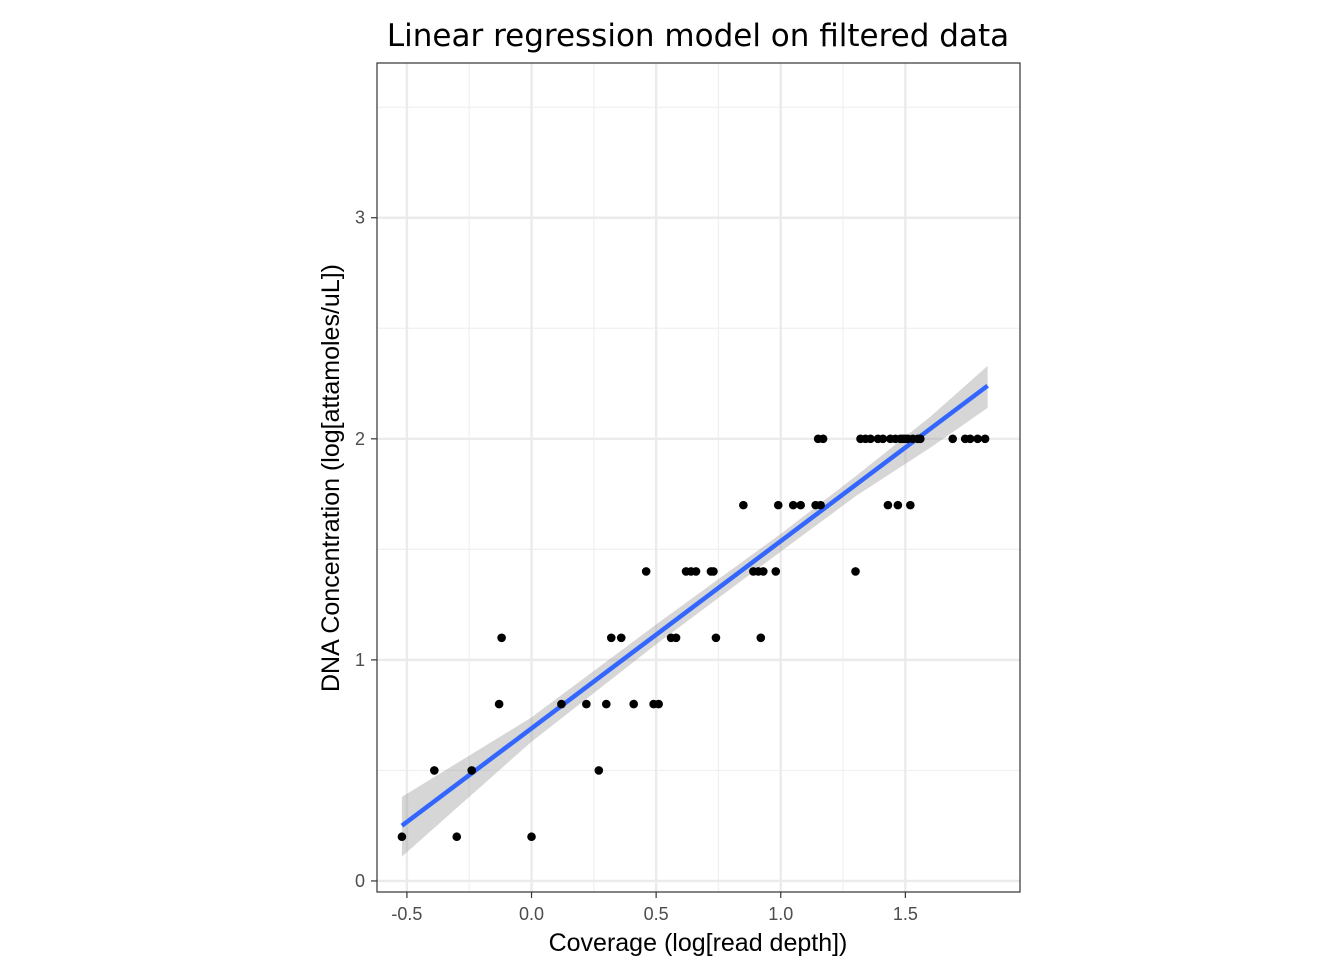 The height and width of the screenshot is (960, 1344). Describe the element at coordinates (656, 914) in the screenshot. I see `x-tick-label: 0.5` at that location.